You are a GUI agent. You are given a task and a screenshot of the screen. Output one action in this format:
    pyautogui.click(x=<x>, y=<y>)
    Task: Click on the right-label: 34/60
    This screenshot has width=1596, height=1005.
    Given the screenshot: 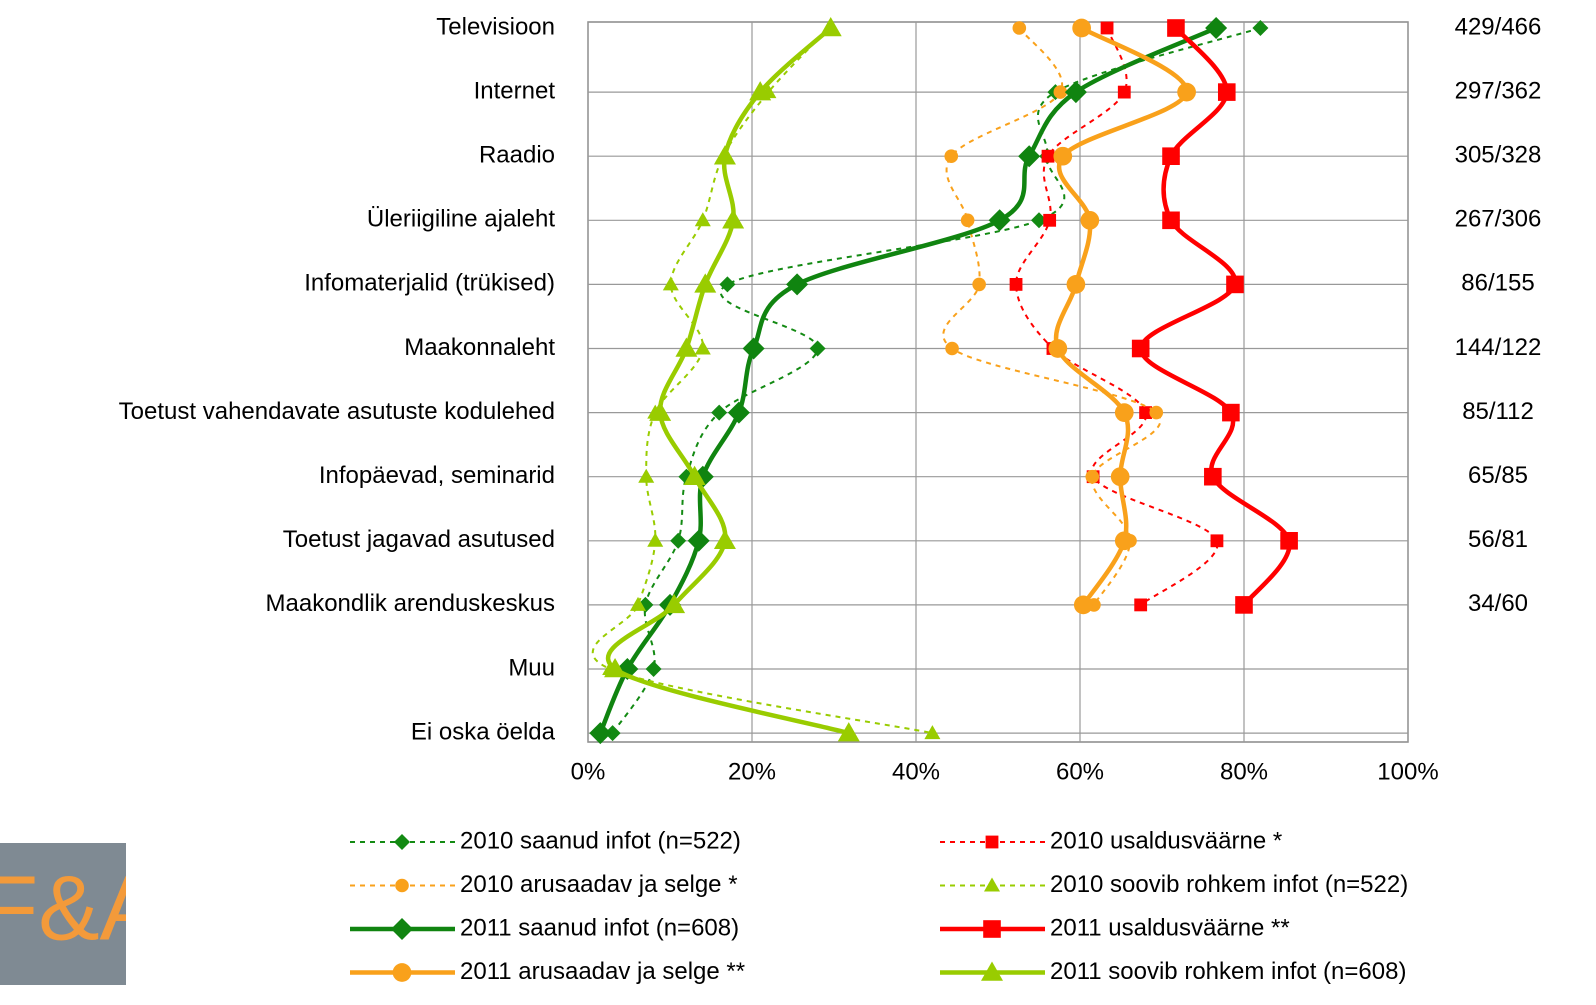 What is the action you would take?
    pyautogui.click(x=1498, y=603)
    